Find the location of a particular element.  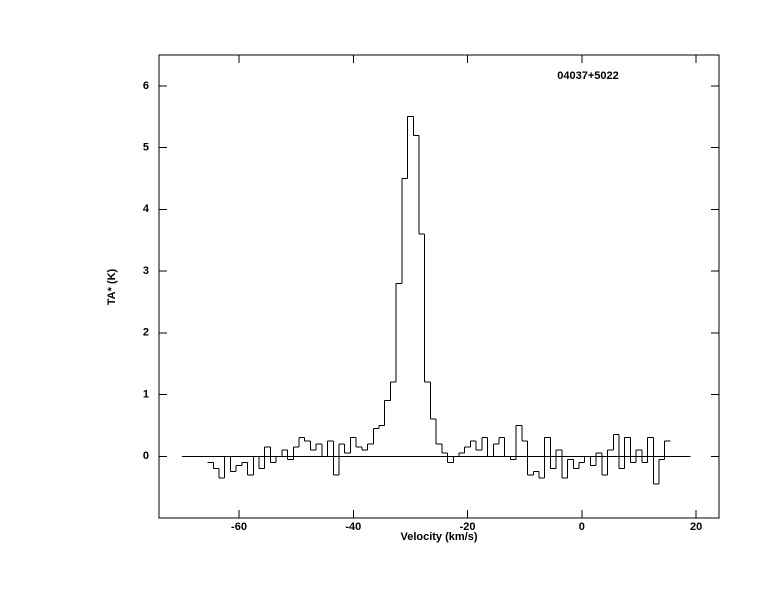

y-tick-label: 1 is located at coordinates (146, 394).